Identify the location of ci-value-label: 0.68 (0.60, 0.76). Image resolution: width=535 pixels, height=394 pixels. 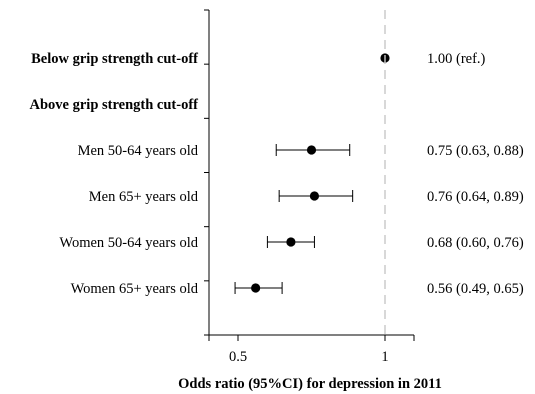
(475, 243).